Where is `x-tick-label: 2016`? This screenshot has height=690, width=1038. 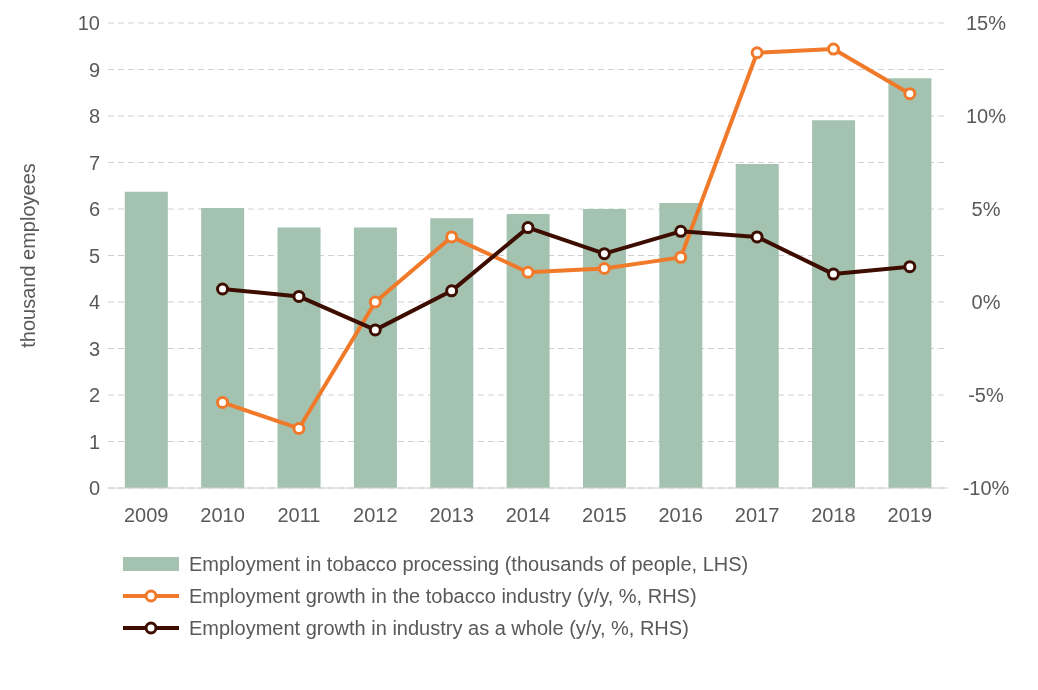 x-tick-label: 2016 is located at coordinates (680, 515).